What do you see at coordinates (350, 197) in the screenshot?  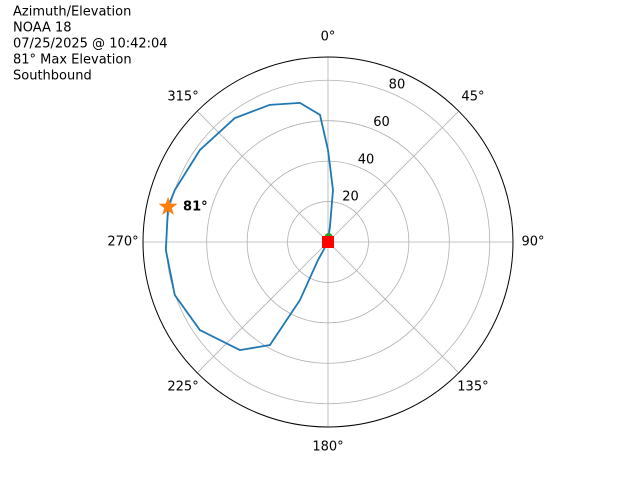 I see `r-tick-label: 20` at bounding box center [350, 197].